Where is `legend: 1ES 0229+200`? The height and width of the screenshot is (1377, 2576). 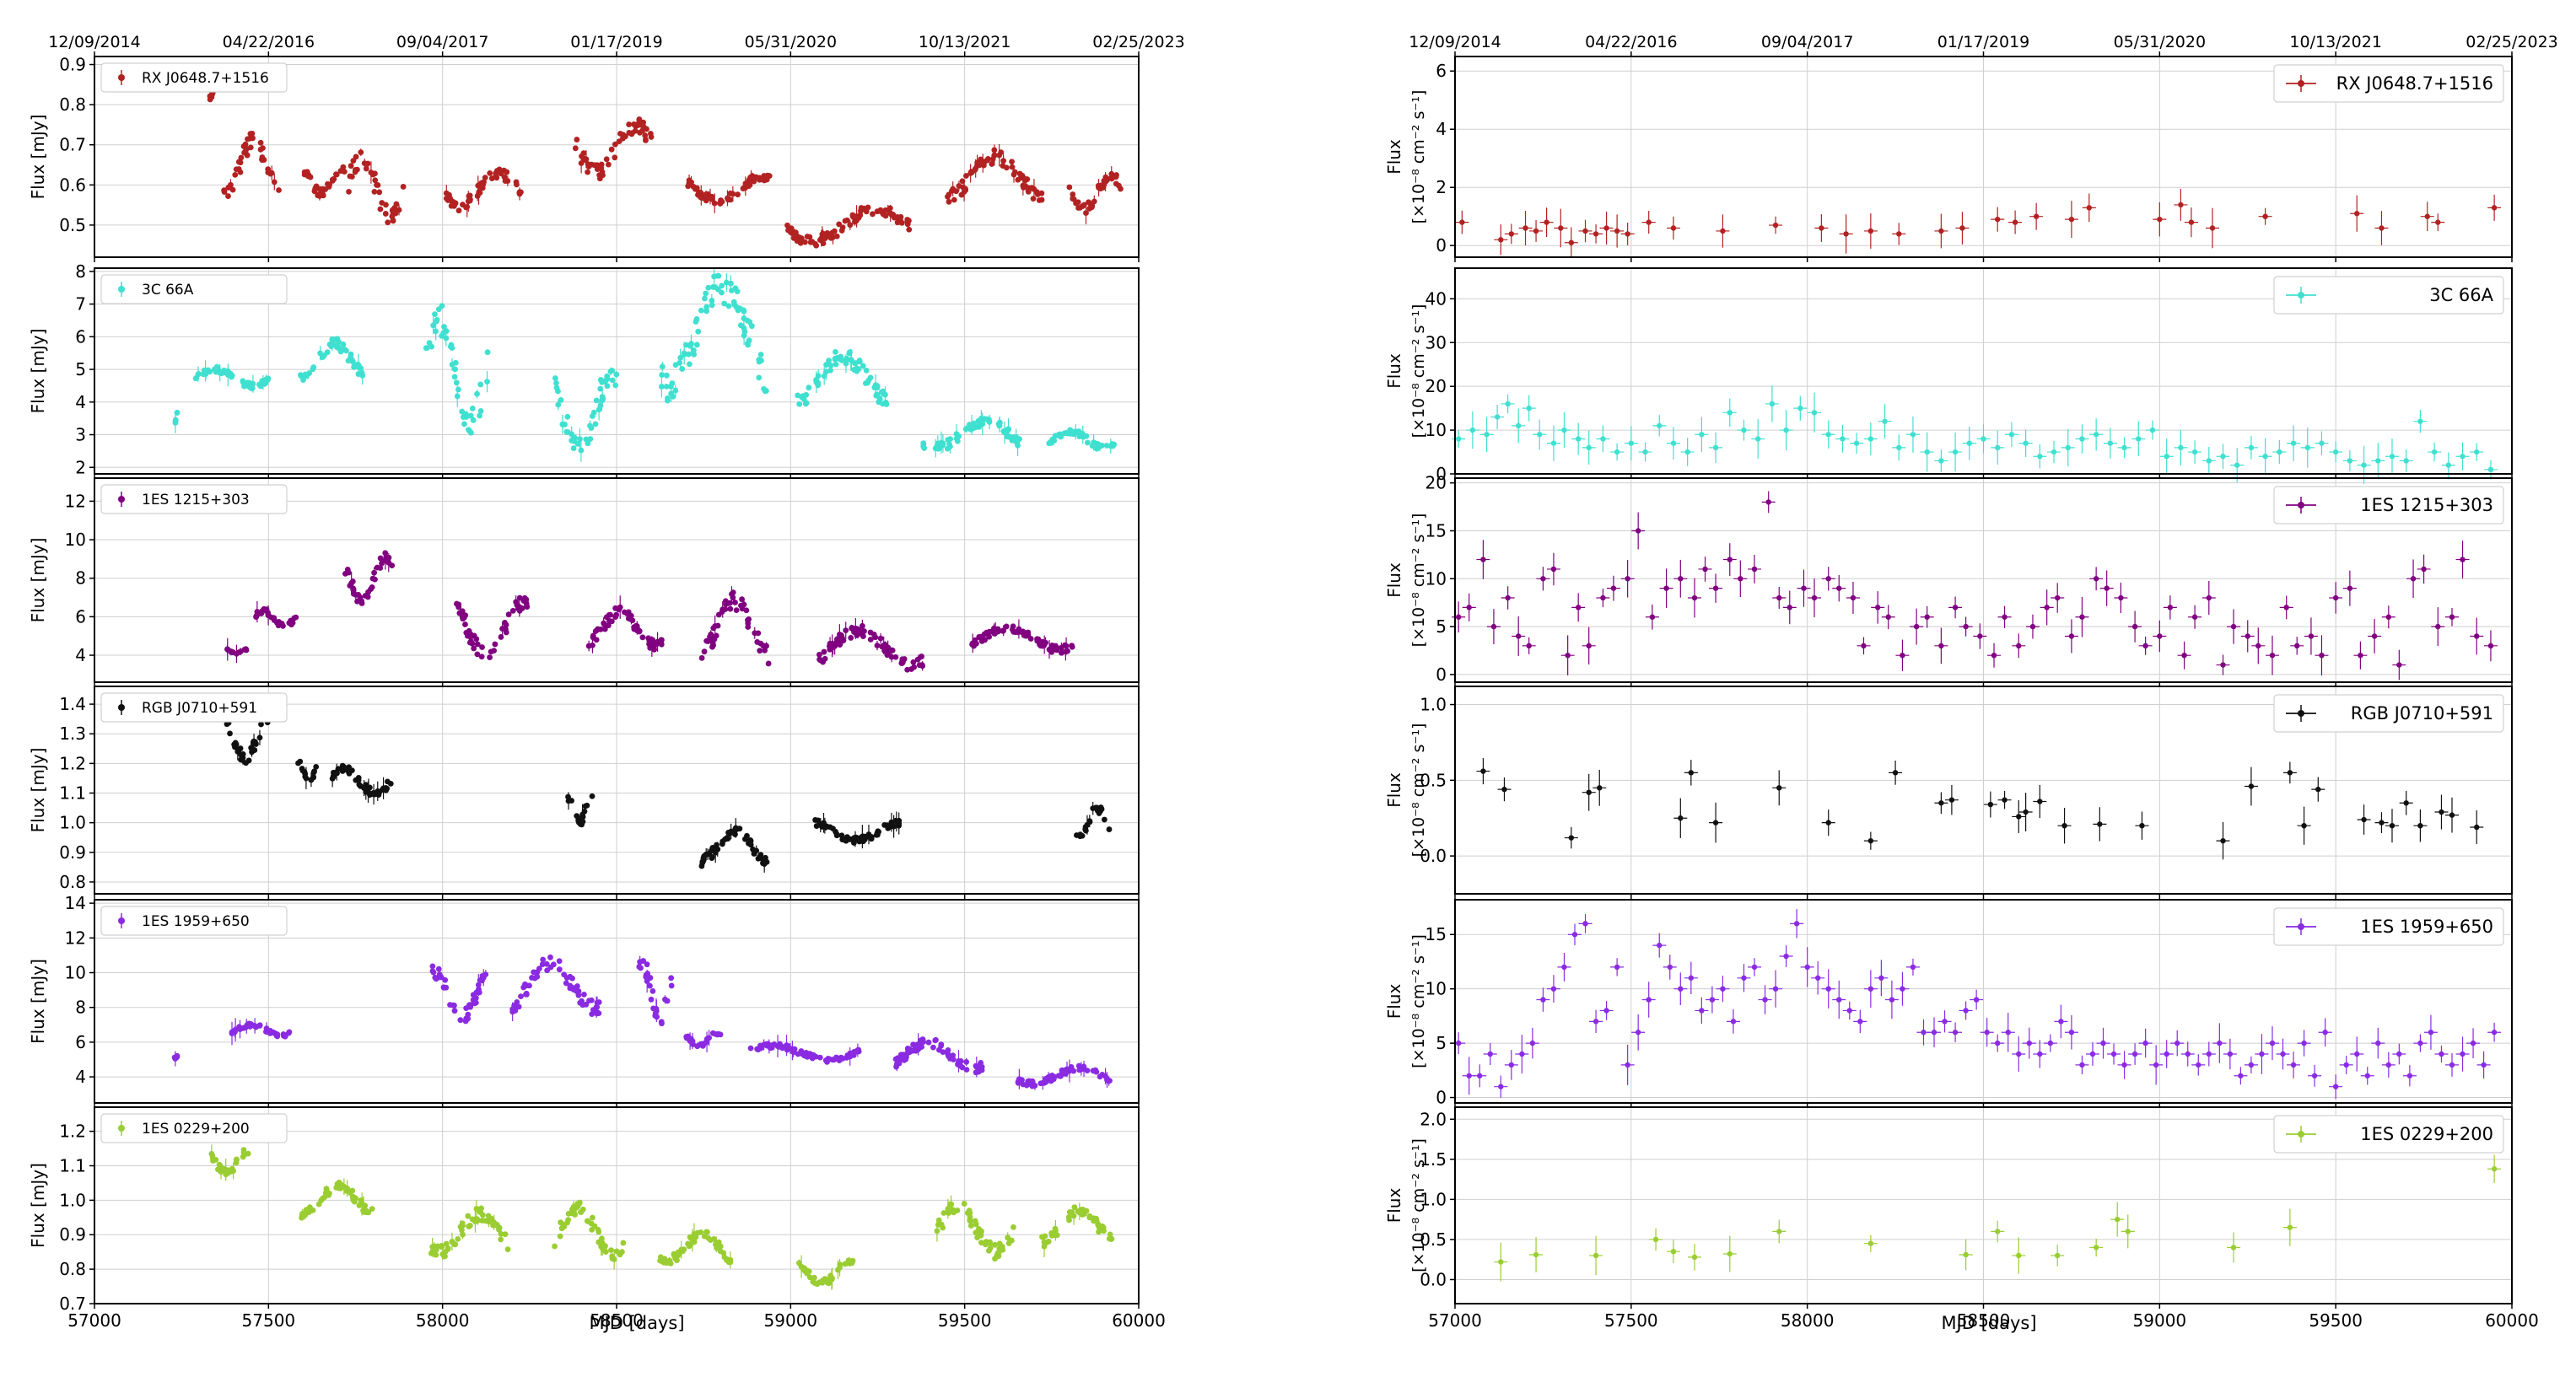
legend: 1ES 0229+200 is located at coordinates (2388, 1134).